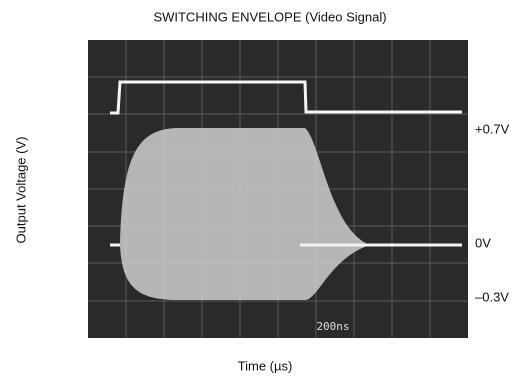 This screenshot has height=379, width=522. What do you see at coordinates (492, 128) in the screenshot?
I see `level-label: +0.7V` at bounding box center [492, 128].